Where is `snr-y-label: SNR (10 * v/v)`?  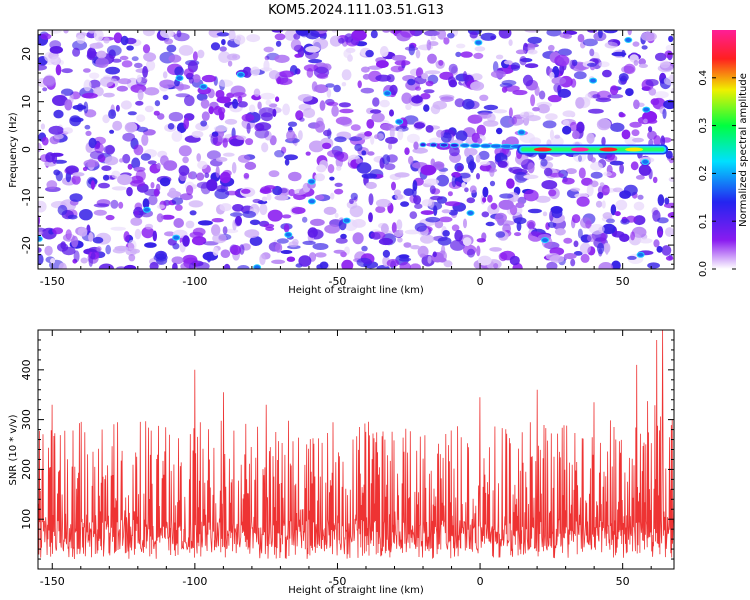 snr-y-label: SNR (10 * v/v) is located at coordinates (13, 449).